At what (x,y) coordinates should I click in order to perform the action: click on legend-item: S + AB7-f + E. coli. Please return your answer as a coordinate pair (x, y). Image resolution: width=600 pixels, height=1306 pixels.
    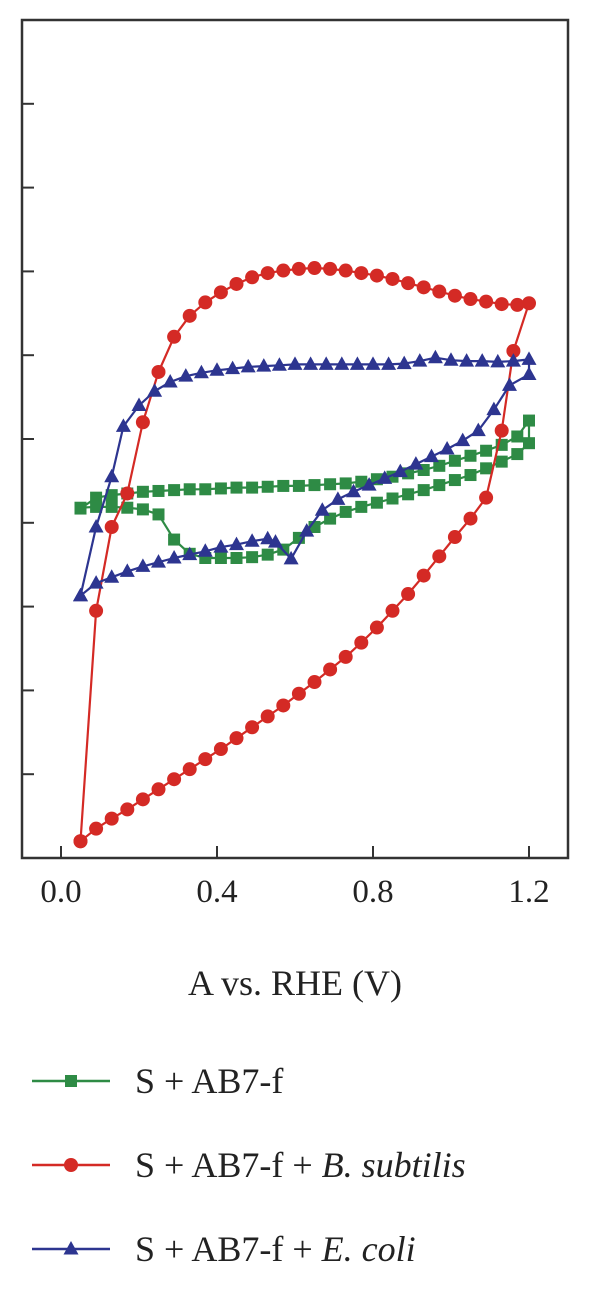
    Looking at the image, I should click on (224, 1249).